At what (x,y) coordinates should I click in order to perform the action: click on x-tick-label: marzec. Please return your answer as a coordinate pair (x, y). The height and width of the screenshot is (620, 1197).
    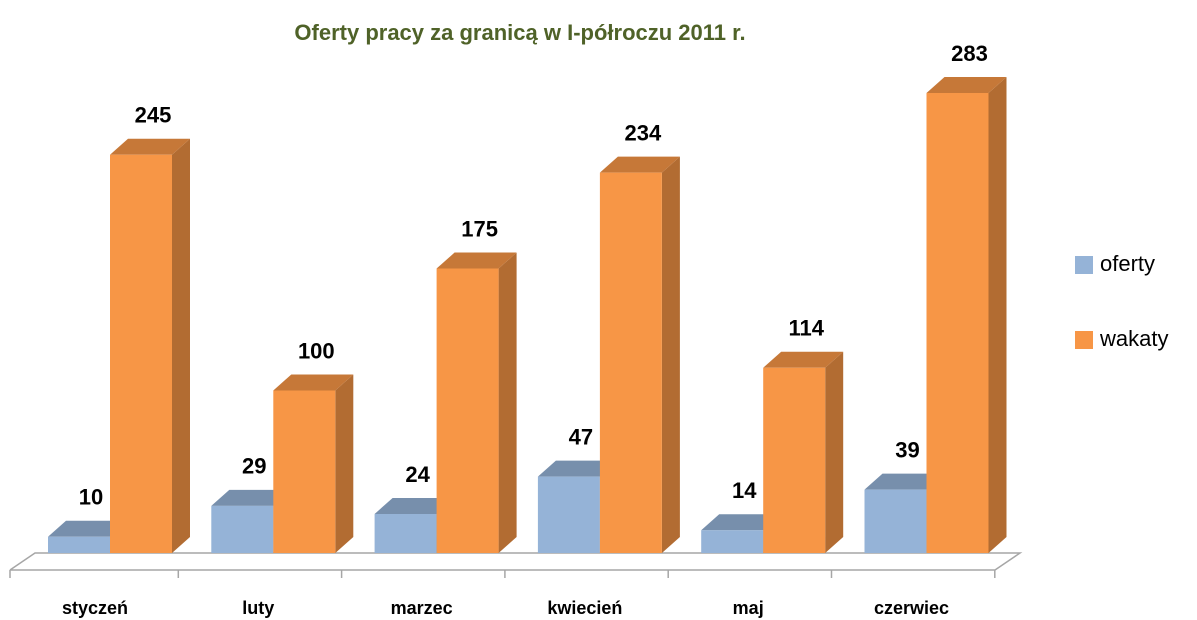
    Looking at the image, I should click on (422, 608).